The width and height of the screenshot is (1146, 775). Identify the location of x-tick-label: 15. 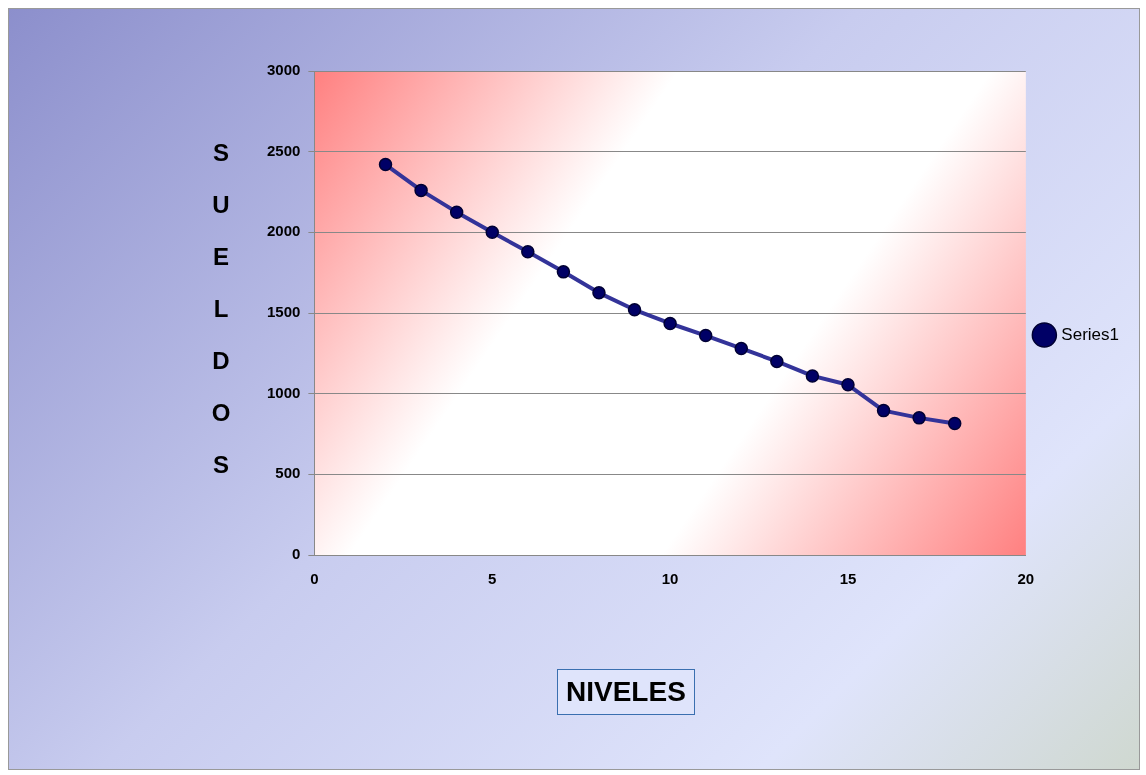
(848, 579).